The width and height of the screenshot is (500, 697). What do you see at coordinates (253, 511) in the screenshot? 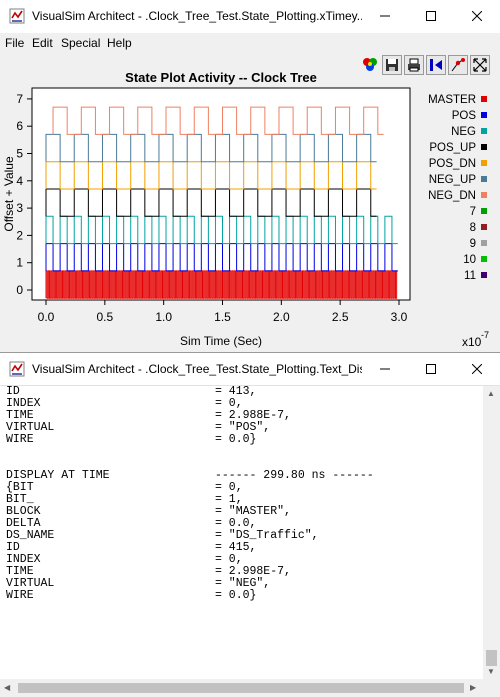
I see `output-value: = "MASTER",` at bounding box center [253, 511].